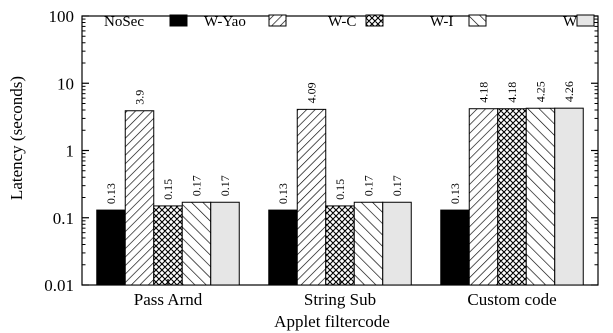 This screenshot has height=333, width=613. Describe the element at coordinates (225, 22) in the screenshot. I see `legend-label: W-Yao` at that location.